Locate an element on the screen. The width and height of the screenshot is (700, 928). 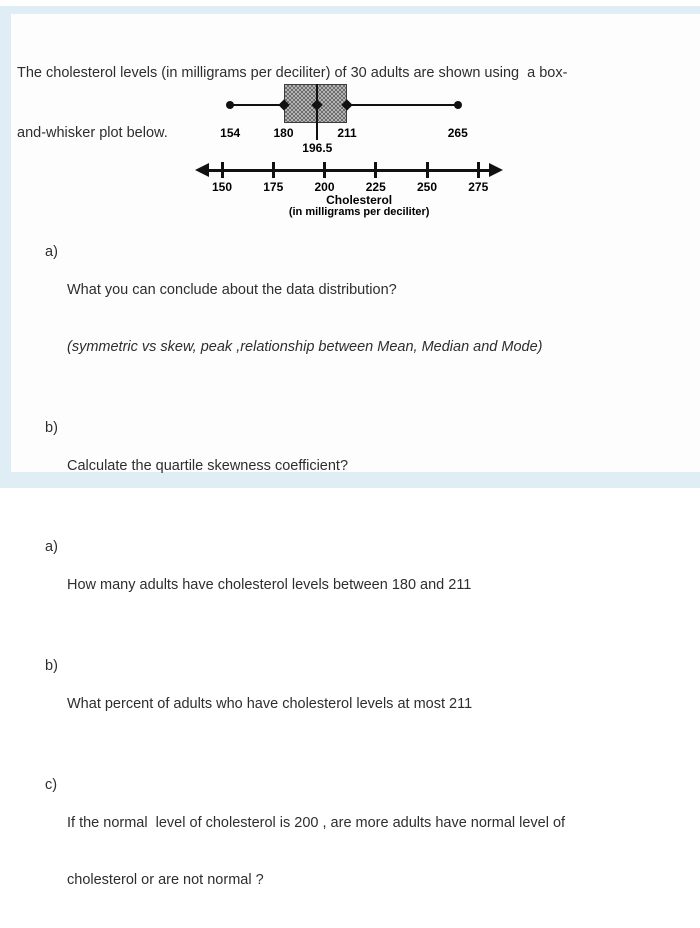
max-marker is located at coordinates (457, 105).